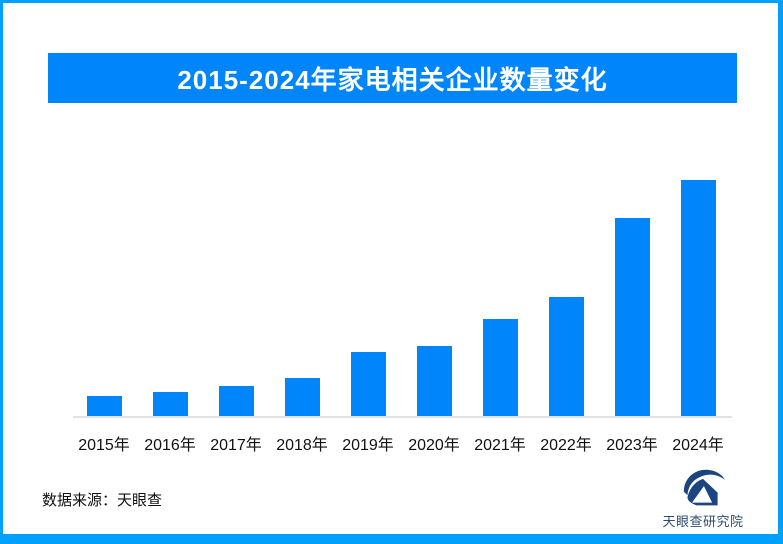 The image size is (783, 544). Describe the element at coordinates (104, 445) in the screenshot. I see `x-axis-label: 2015年` at that location.